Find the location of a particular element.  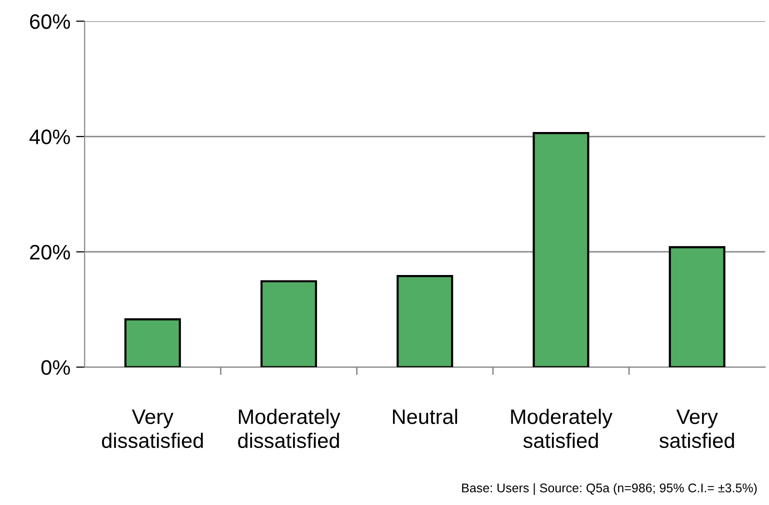

text: Base: Users | Source: Q5a (n=986; 95% C.I.= ±3.5%) is located at coordinates (609, 489).